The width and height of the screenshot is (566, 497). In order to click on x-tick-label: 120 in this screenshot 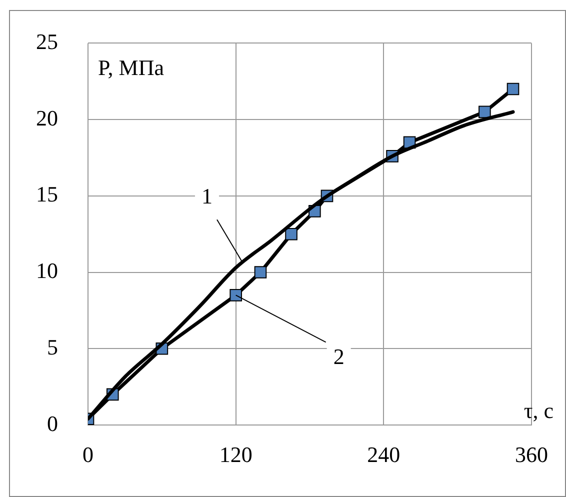, I will do `click(235, 454)`.